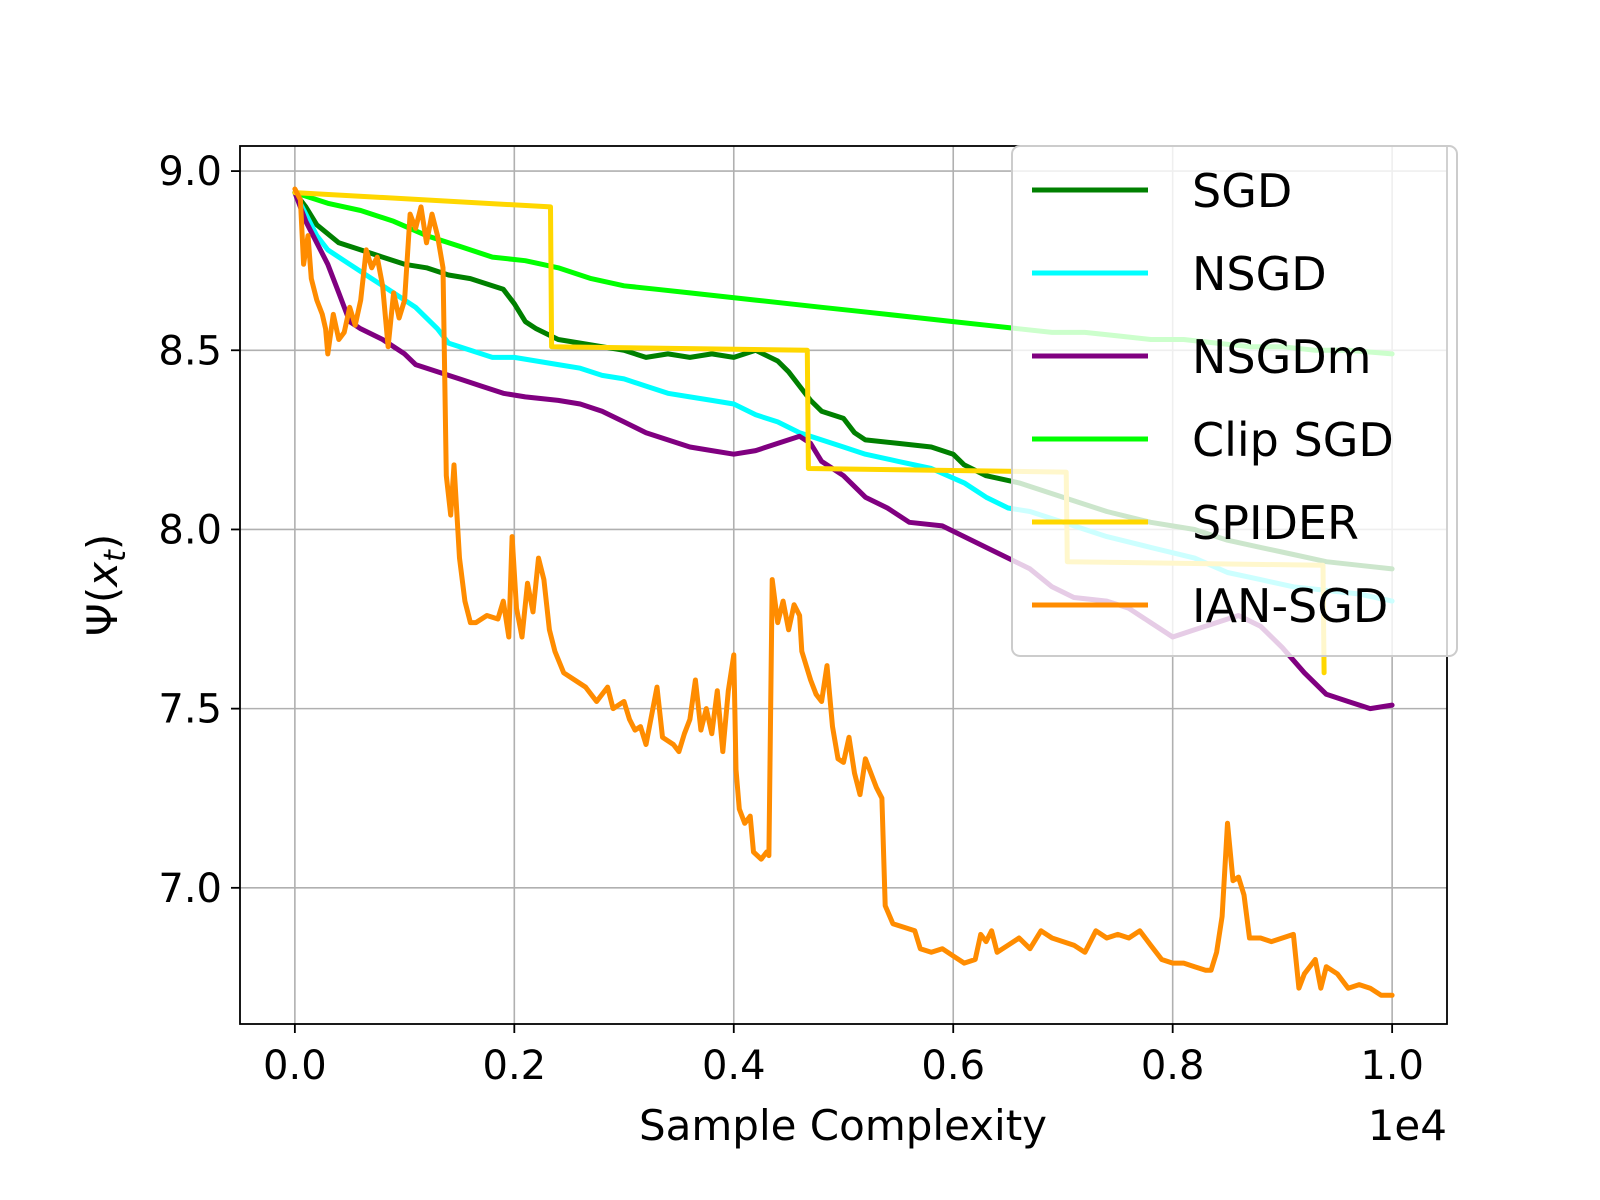 This screenshot has width=1600, height=1200. I want to click on y-tick-label: 7.5, so click(190, 710).